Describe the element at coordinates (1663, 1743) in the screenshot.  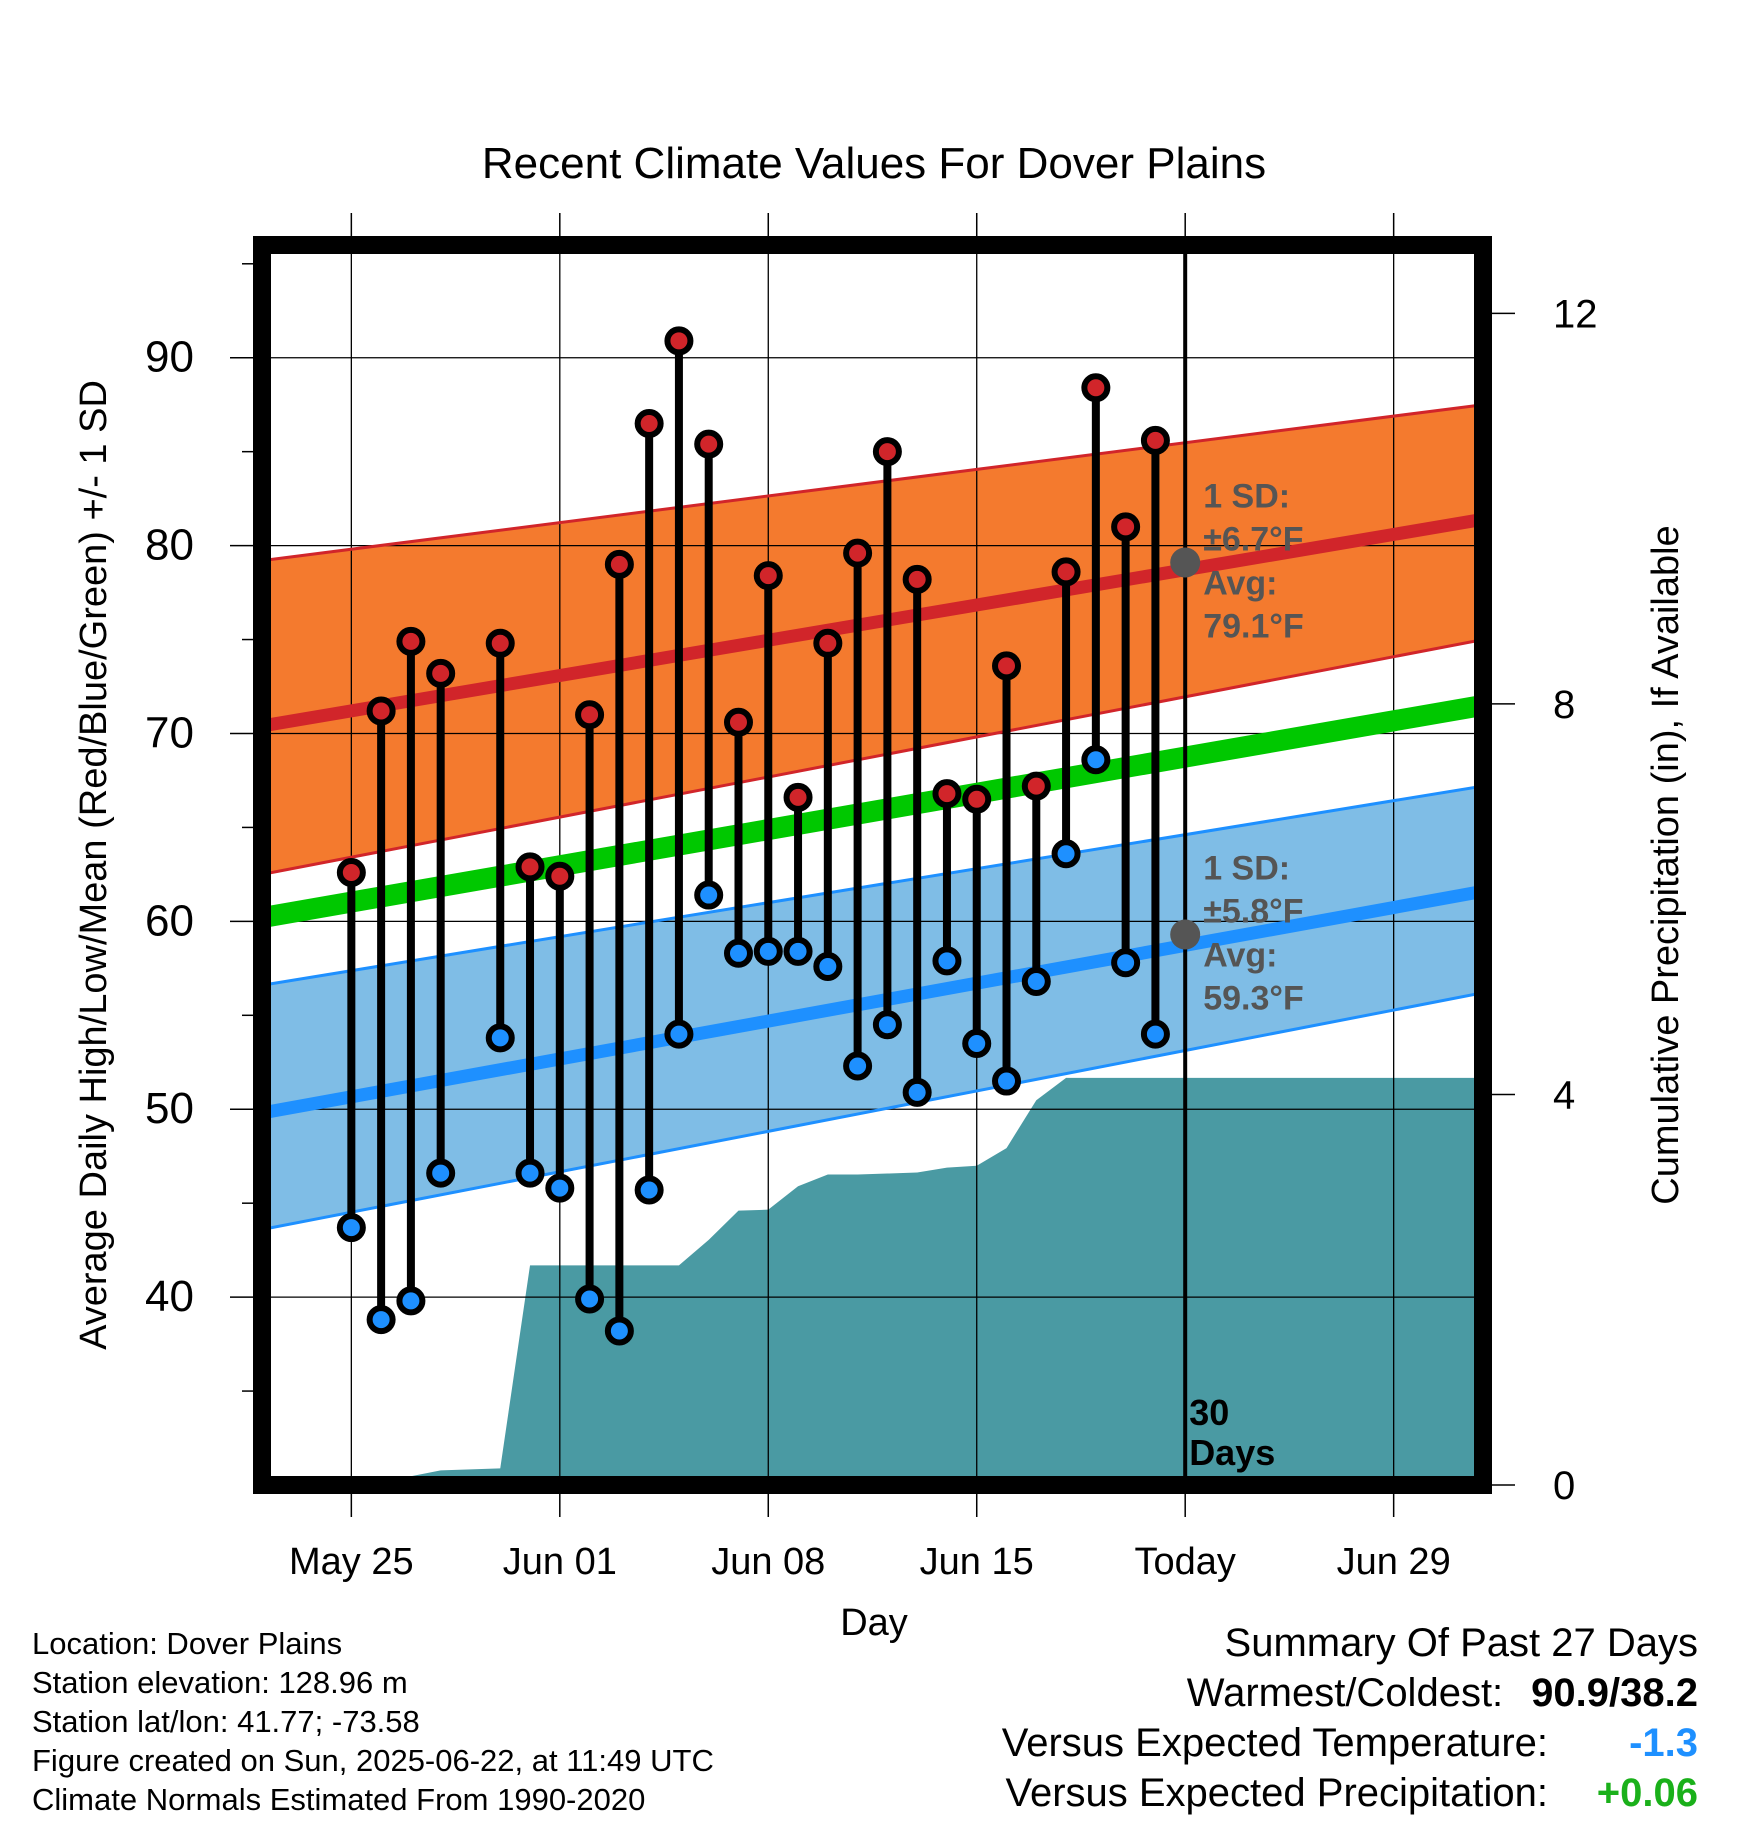
I see `temp-anomaly-value: -1.3` at that location.